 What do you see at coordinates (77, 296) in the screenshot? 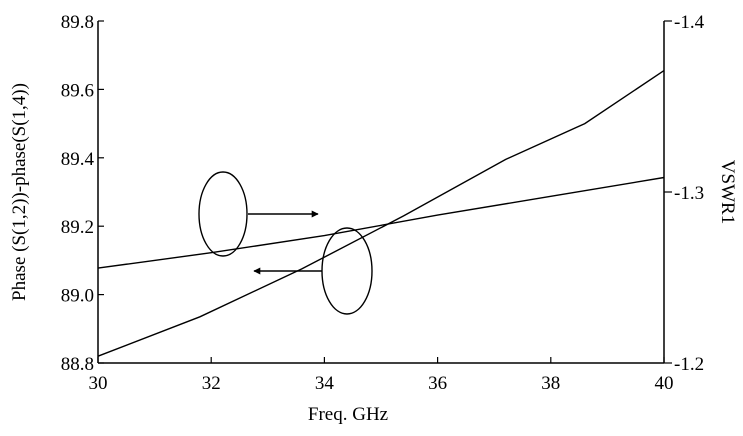
I see `y-left-tick-label: 89.0` at bounding box center [77, 296].